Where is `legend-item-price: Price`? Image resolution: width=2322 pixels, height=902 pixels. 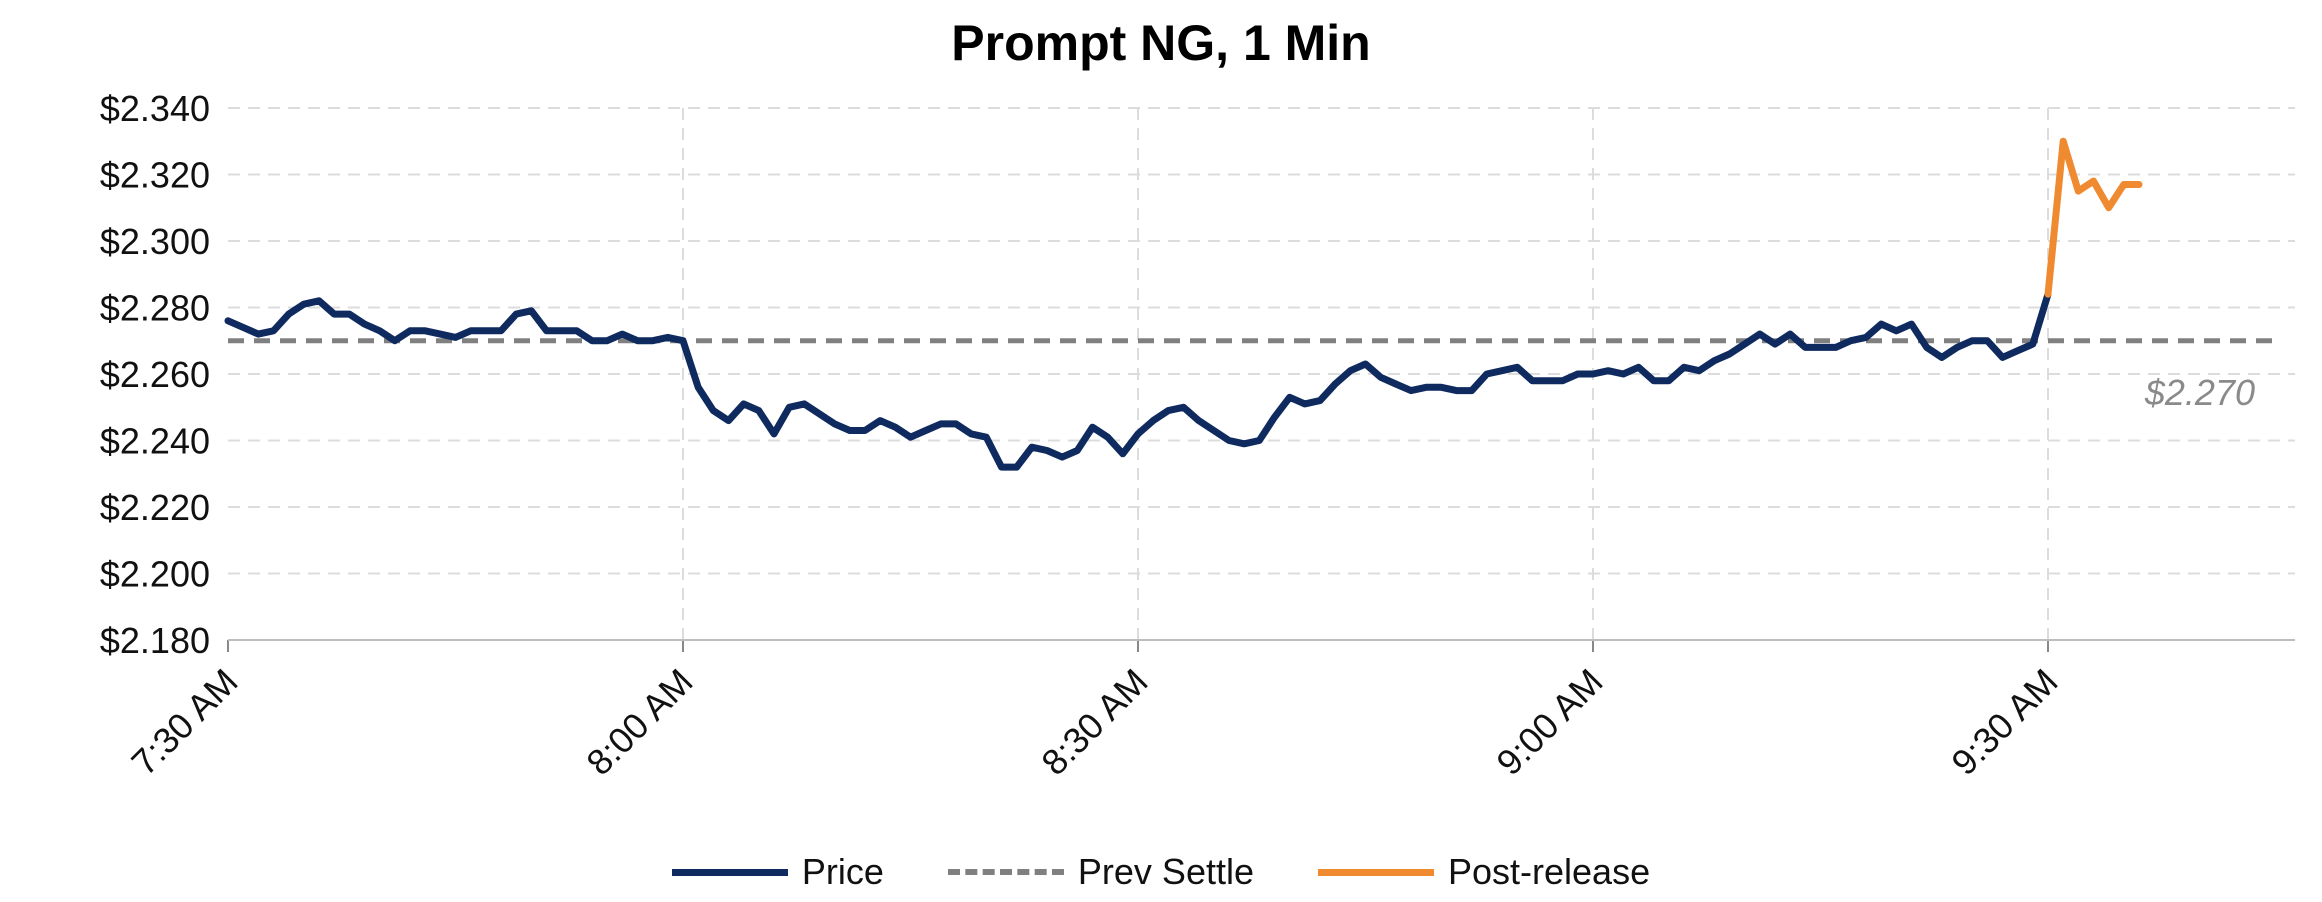
legend-item-price: Price is located at coordinates (777, 872).